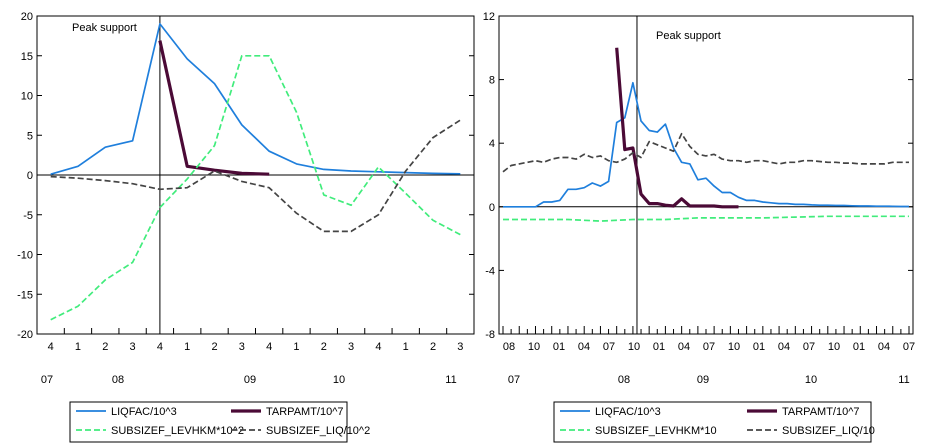  I want to click on y-tick-label: 20, so click(27, 17).